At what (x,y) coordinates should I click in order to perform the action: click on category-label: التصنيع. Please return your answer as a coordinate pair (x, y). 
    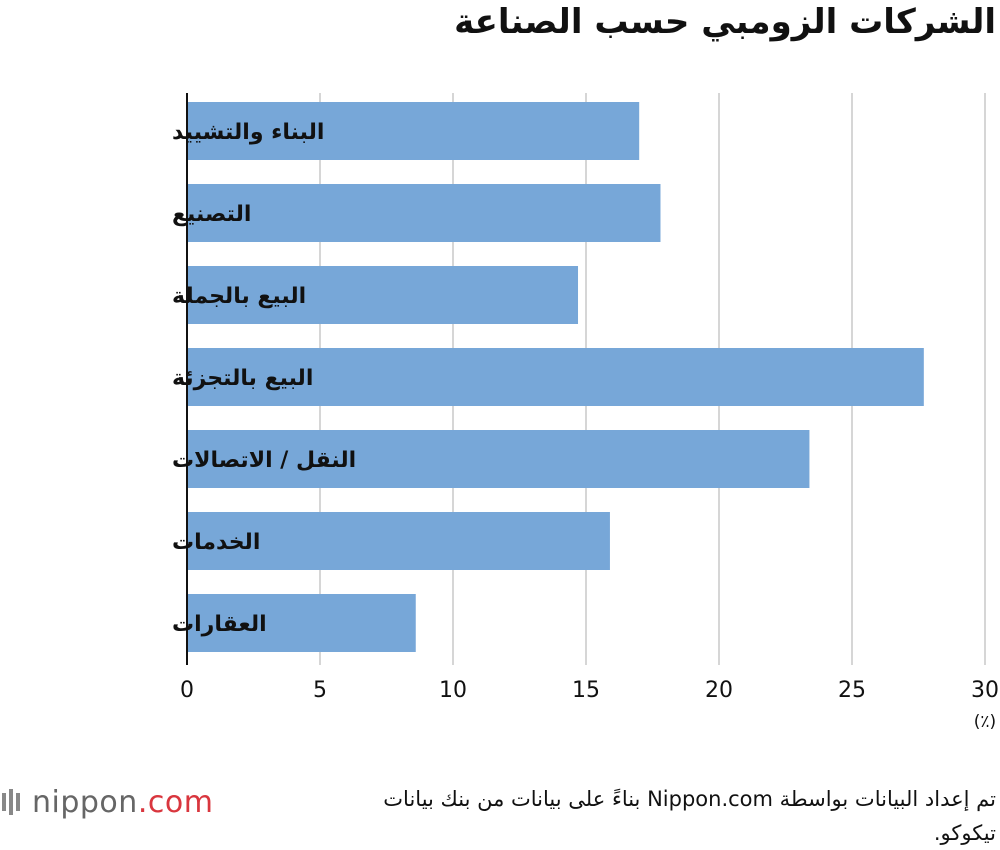
    Looking at the image, I should click on (211, 214).